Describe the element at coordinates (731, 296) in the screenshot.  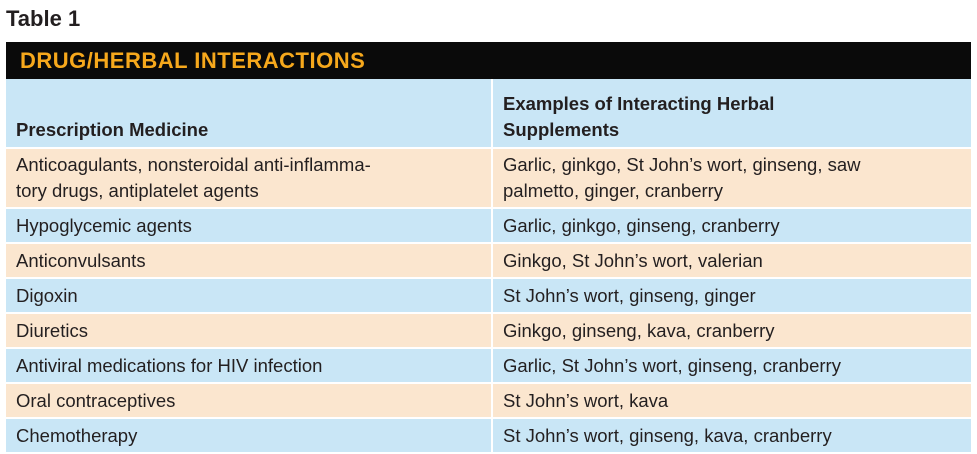
I see `herbs-cell: St John’s wort, ginseng, ginger` at that location.